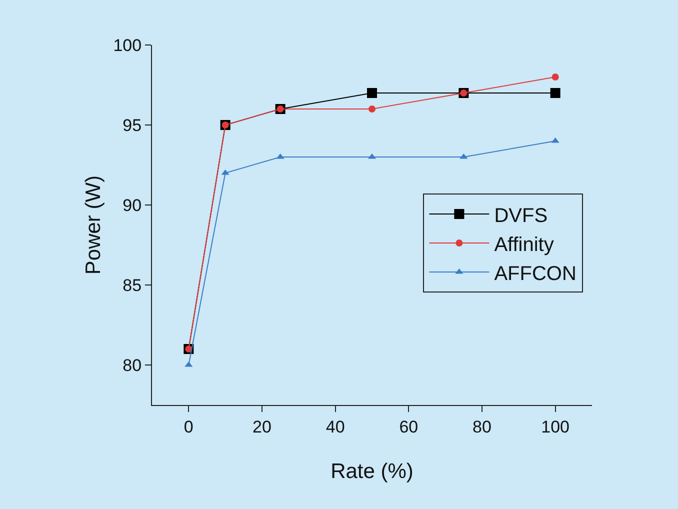 The width and height of the screenshot is (678, 509). What do you see at coordinates (555, 426) in the screenshot?
I see `x-tick-label: 100` at bounding box center [555, 426].